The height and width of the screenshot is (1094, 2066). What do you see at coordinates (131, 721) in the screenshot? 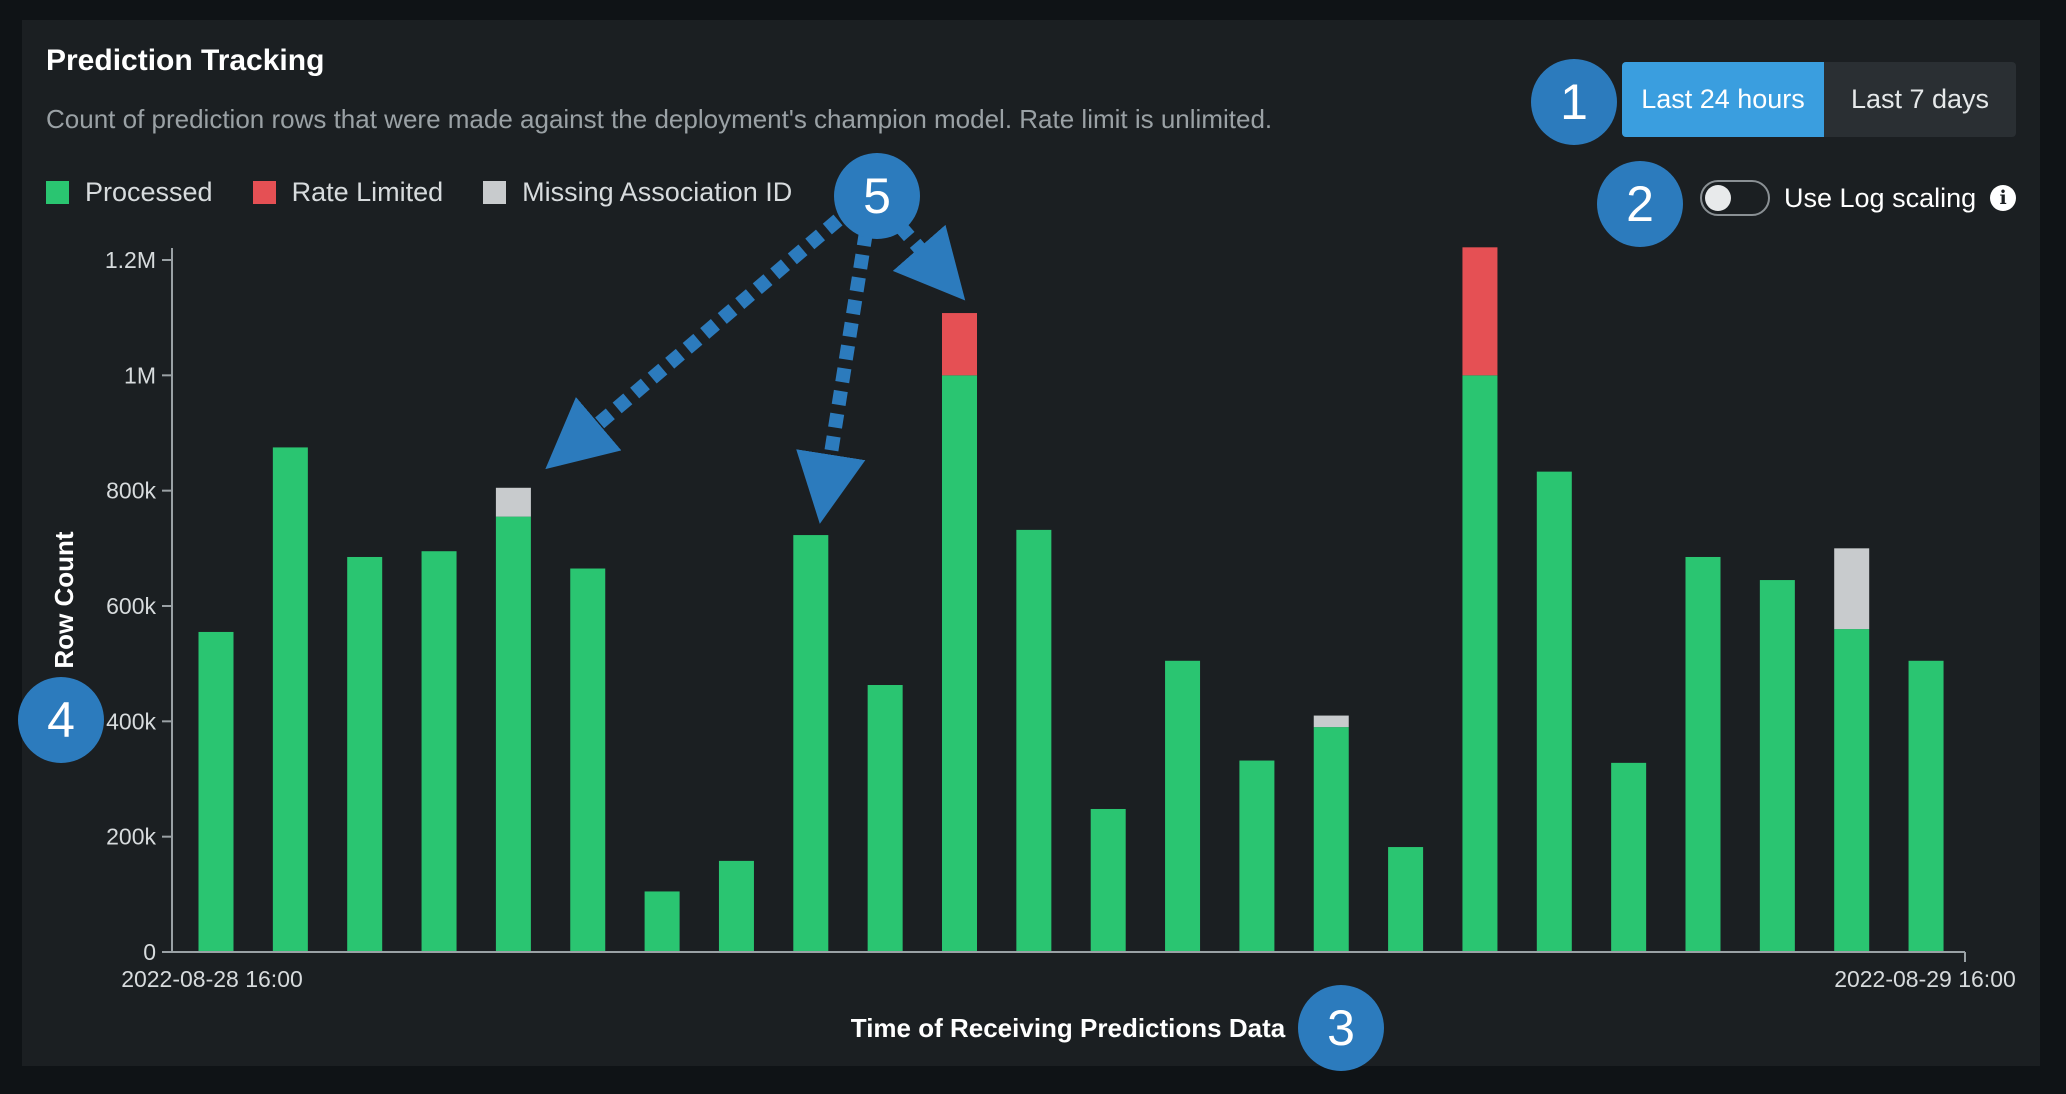
I see `y-tick-label: 400k` at bounding box center [131, 721].